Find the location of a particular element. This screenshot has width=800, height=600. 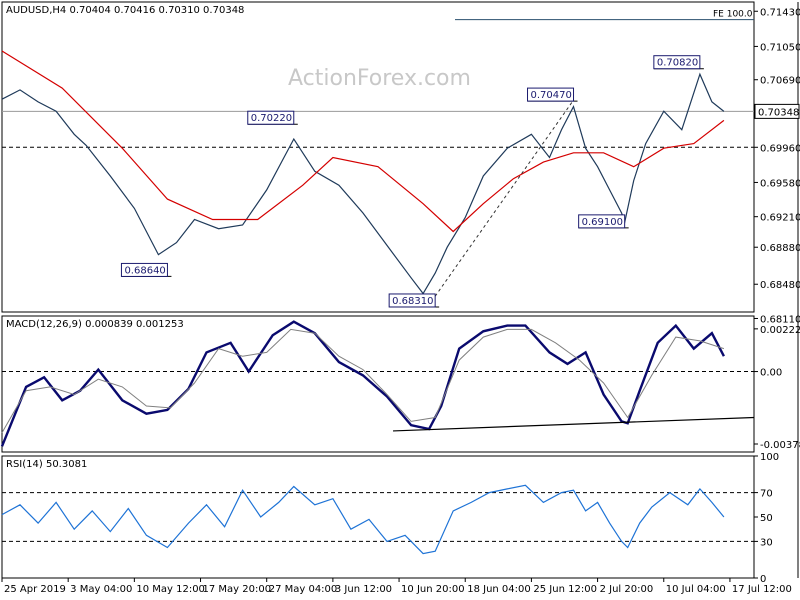

y-tick-label: 0.70690 is located at coordinates (780, 81).